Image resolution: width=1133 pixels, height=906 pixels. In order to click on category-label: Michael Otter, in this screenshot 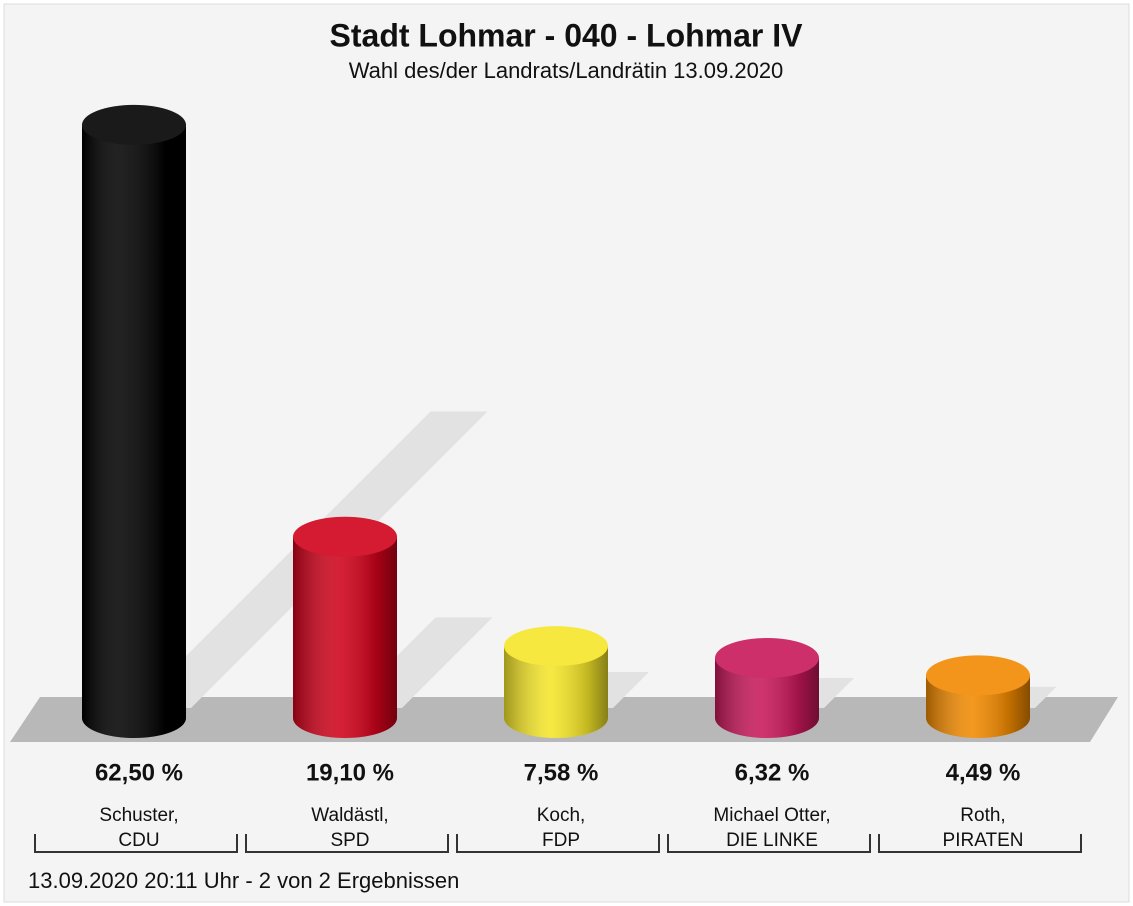, I will do `click(771, 815)`.